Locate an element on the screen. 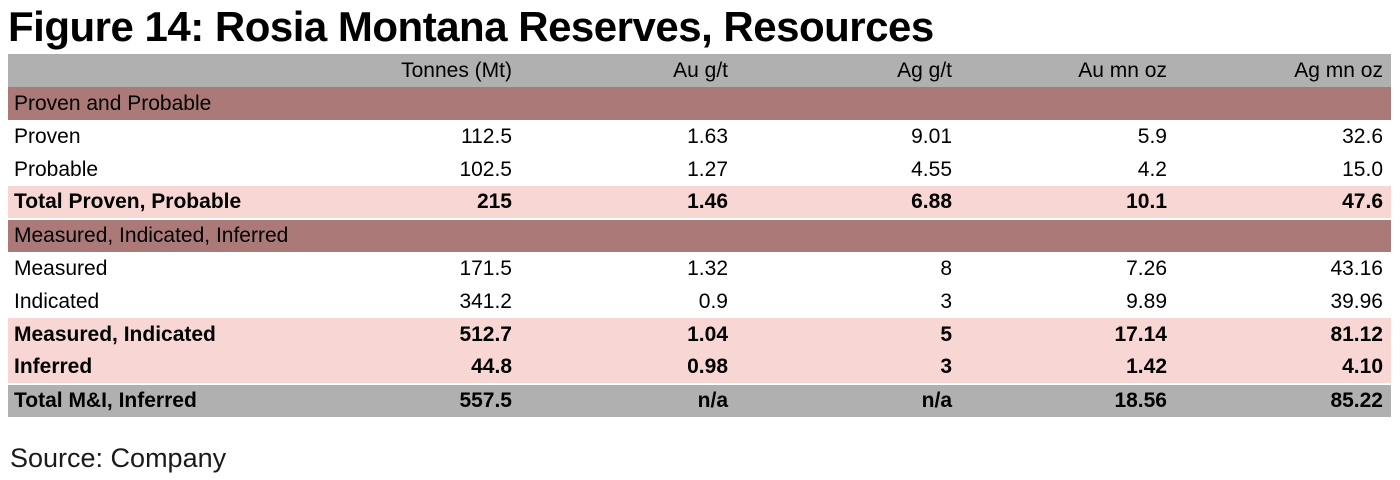  table-row: Probable 102.5 1.27 4.55 4.2 15.0 is located at coordinates (699, 169).